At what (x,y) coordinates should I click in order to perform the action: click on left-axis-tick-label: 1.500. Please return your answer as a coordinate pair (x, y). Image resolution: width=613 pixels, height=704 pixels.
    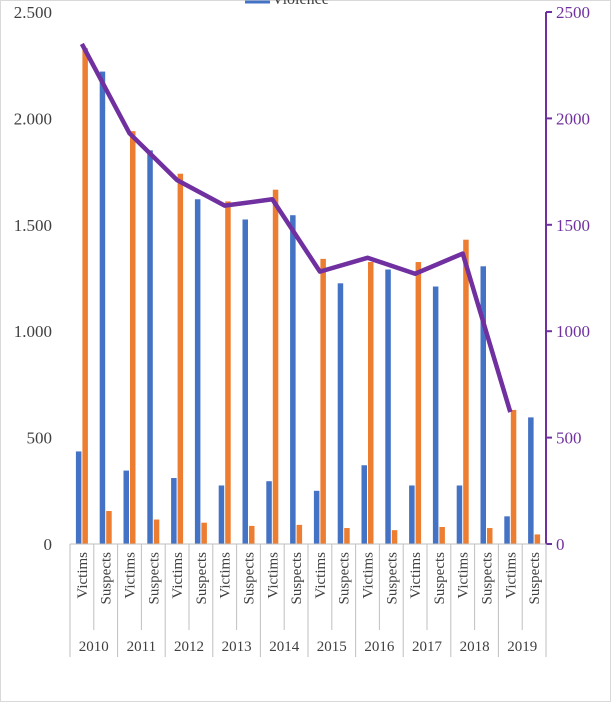
    Looking at the image, I should click on (33, 225).